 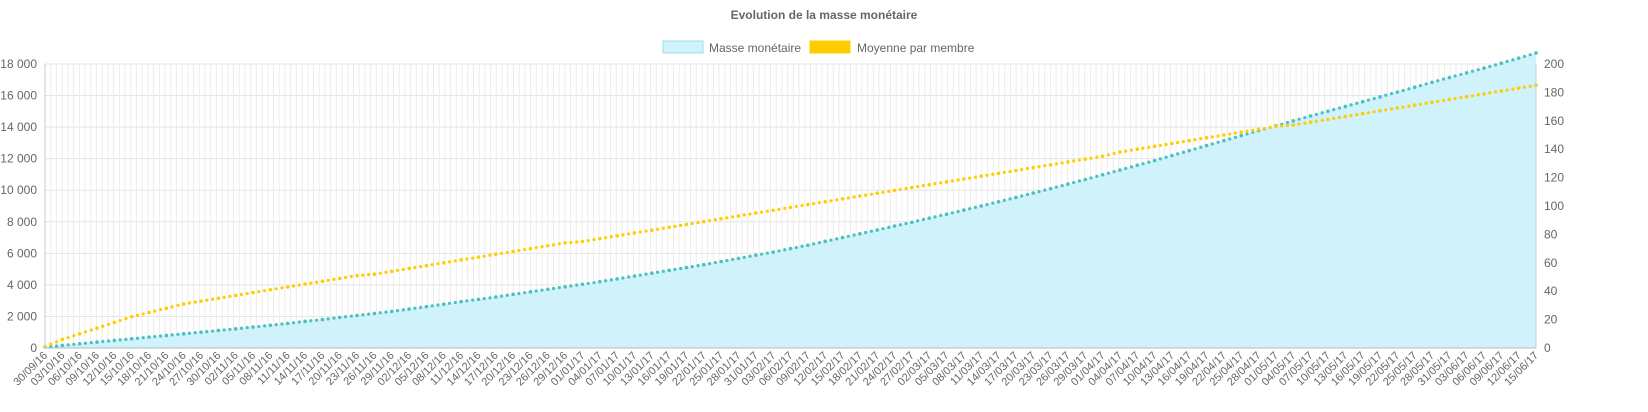 What do you see at coordinates (18, 159) in the screenshot?
I see `y-left-tick-label: 12 000` at bounding box center [18, 159].